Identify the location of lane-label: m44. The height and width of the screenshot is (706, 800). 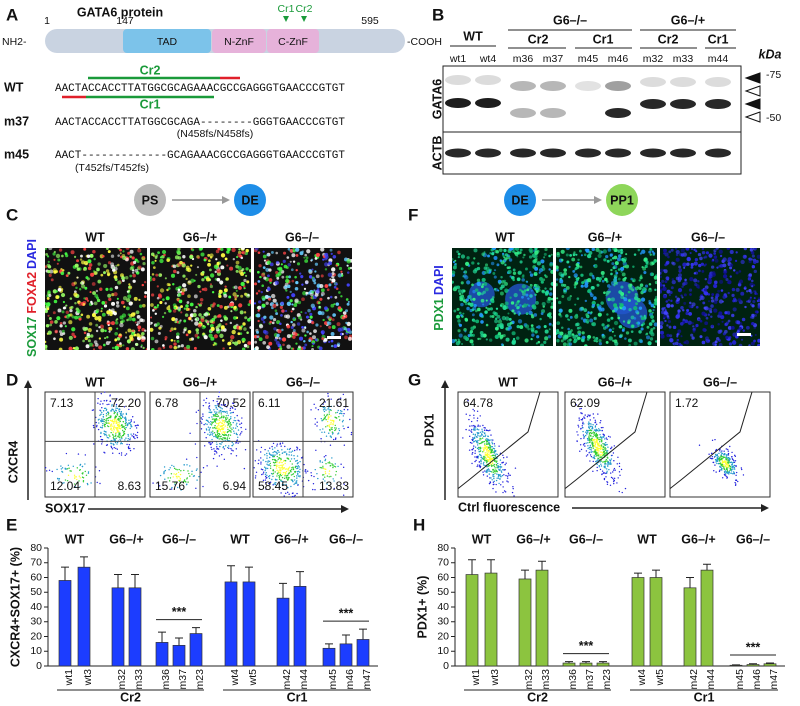
(718, 59).